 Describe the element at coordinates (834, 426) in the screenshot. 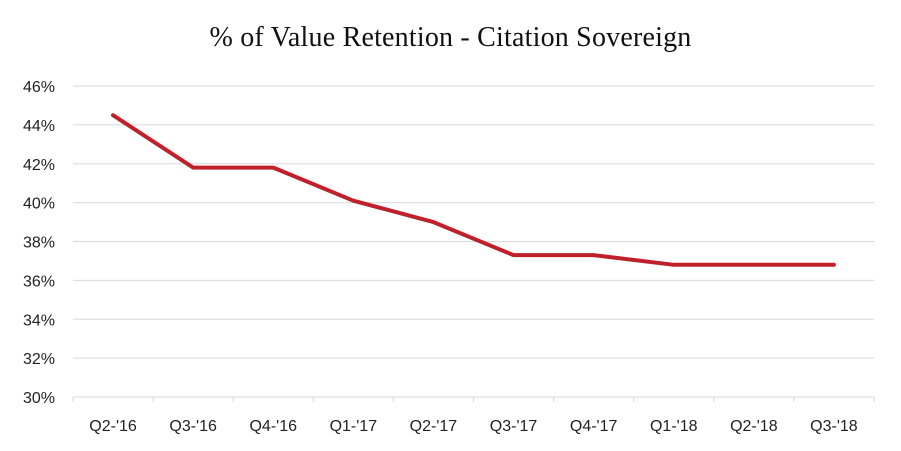

I see `x-tick-label: Q3-'18` at that location.